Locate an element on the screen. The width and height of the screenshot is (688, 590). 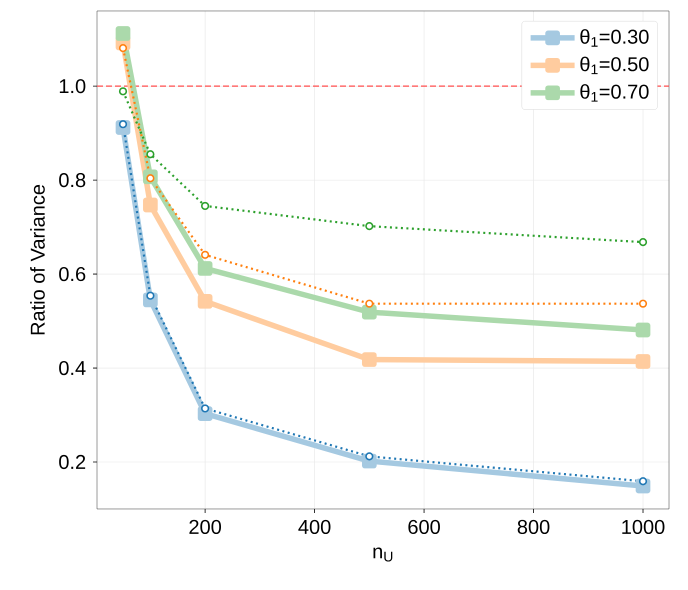
y-tick-label: 0.8 is located at coordinates (72, 180).